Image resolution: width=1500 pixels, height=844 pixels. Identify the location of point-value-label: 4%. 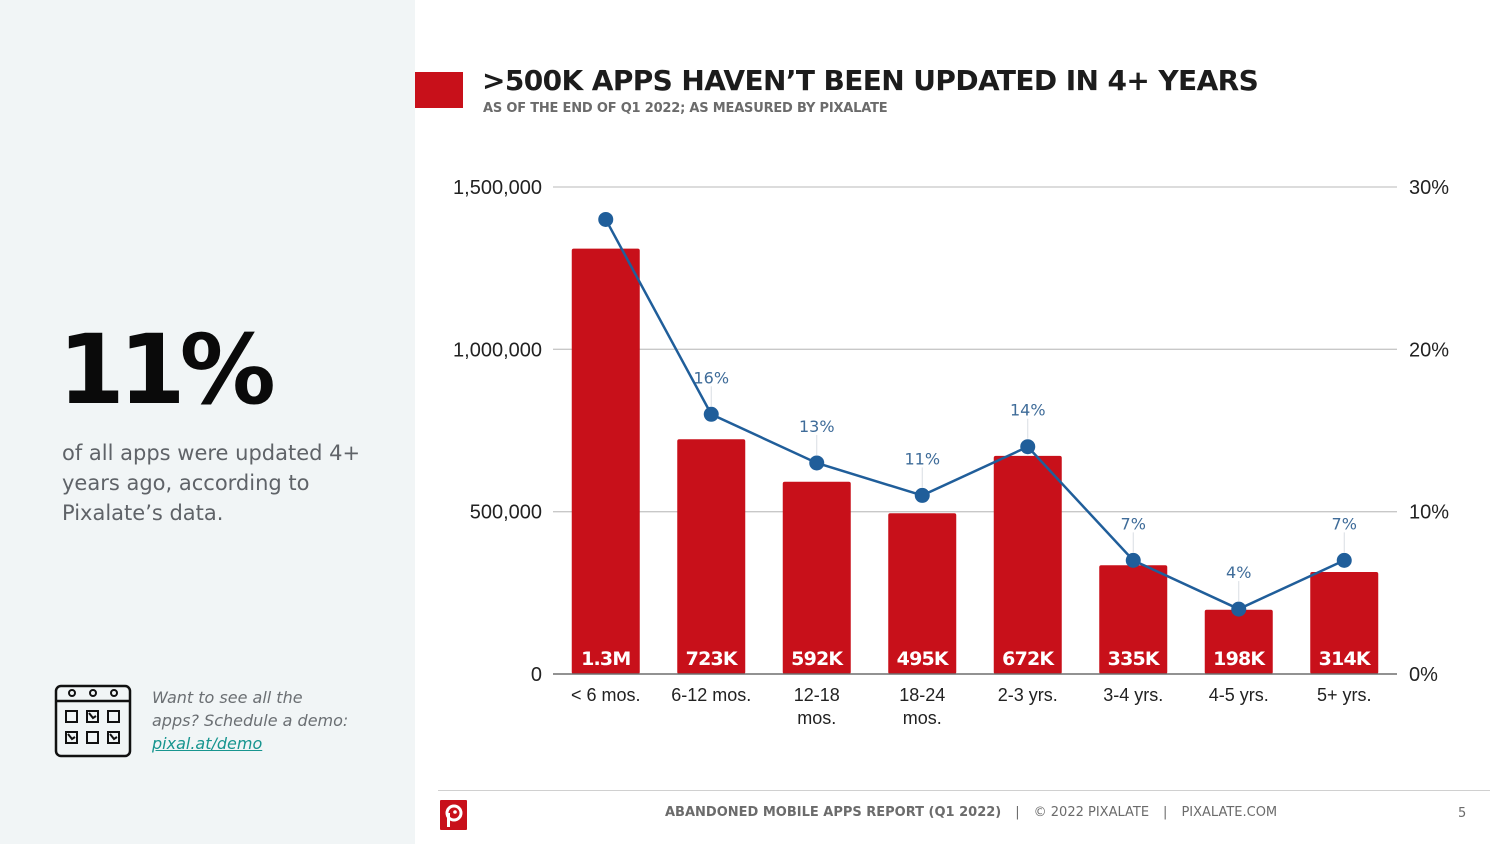
(1238, 572).